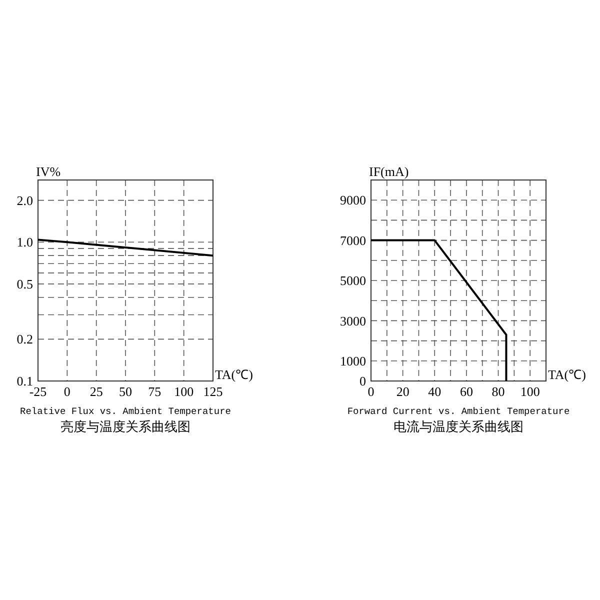 Image resolution: width=600 pixels, height=600 pixels. What do you see at coordinates (67, 391) in the screenshot?
I see `x-tick-label: 0` at bounding box center [67, 391].